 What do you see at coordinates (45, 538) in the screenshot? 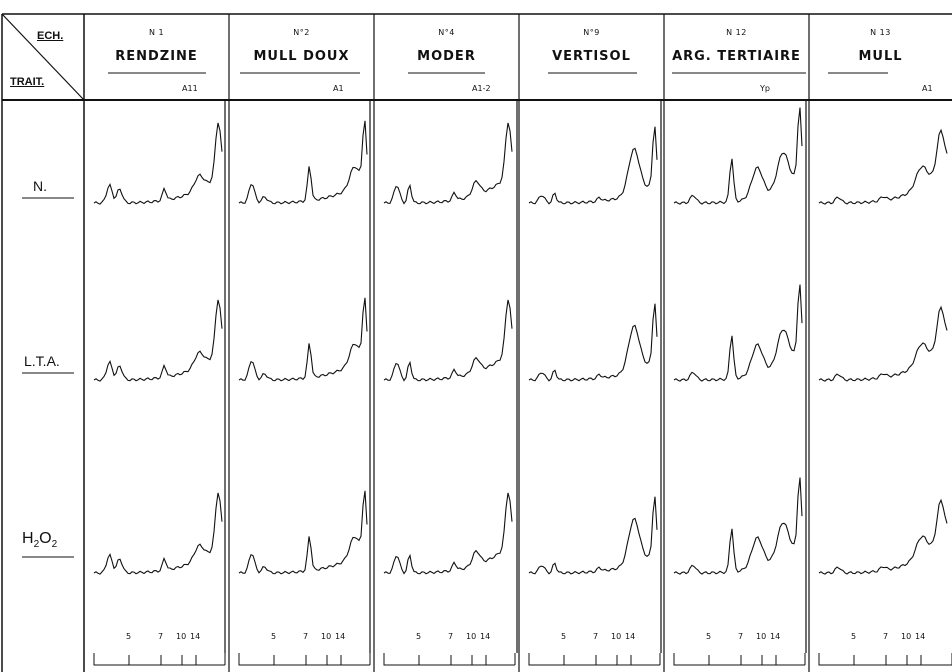
I see `formula-o: O` at bounding box center [45, 538].